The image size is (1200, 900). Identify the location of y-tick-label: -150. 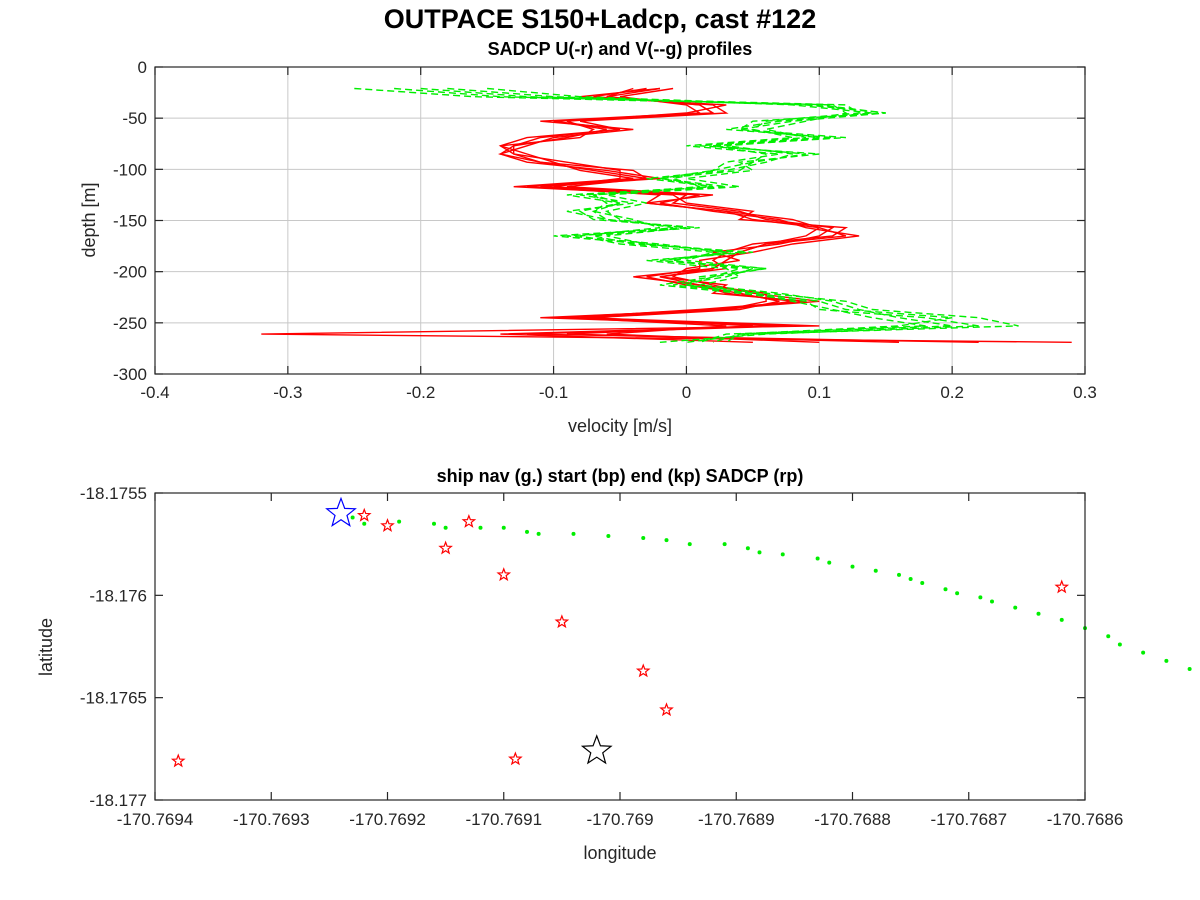
(130, 221).